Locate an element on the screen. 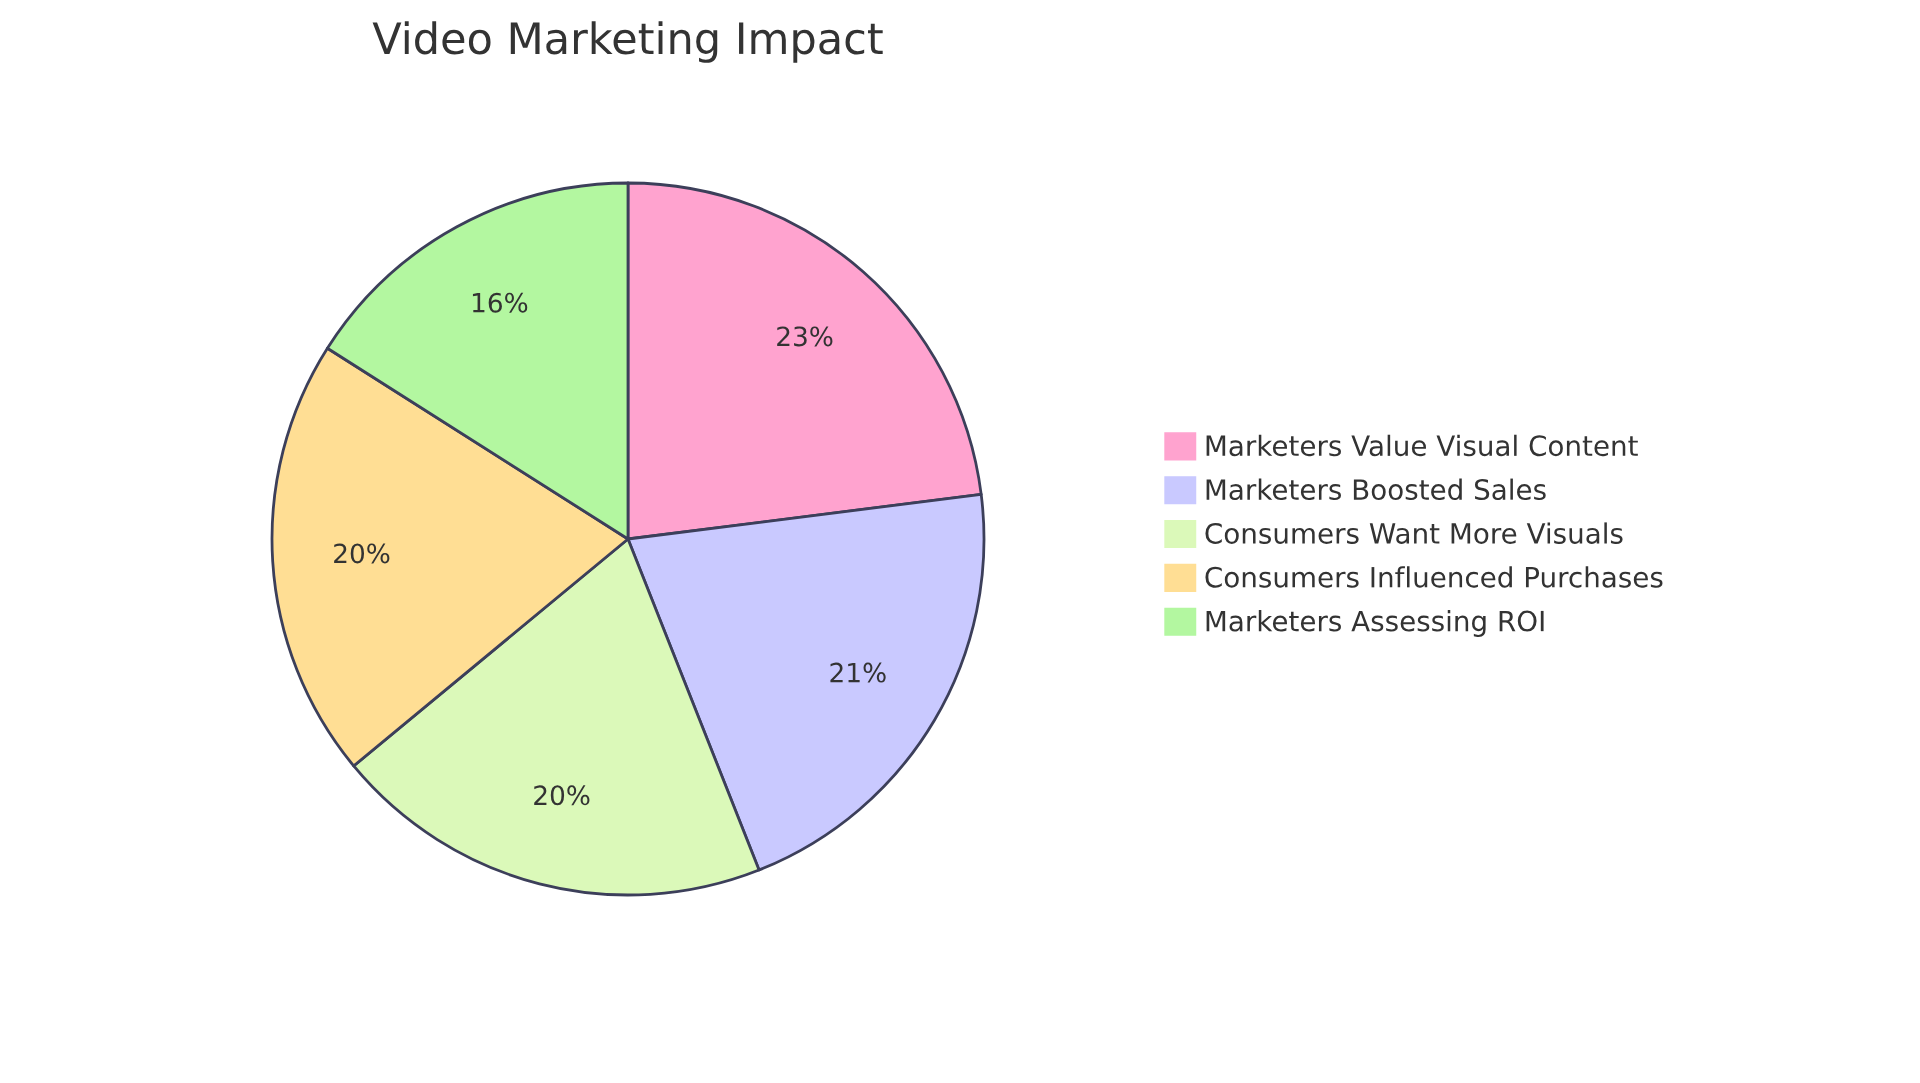 This screenshot has width=1920, height=1083. legend-label: Marketers Boosted Sales is located at coordinates (1376, 489).